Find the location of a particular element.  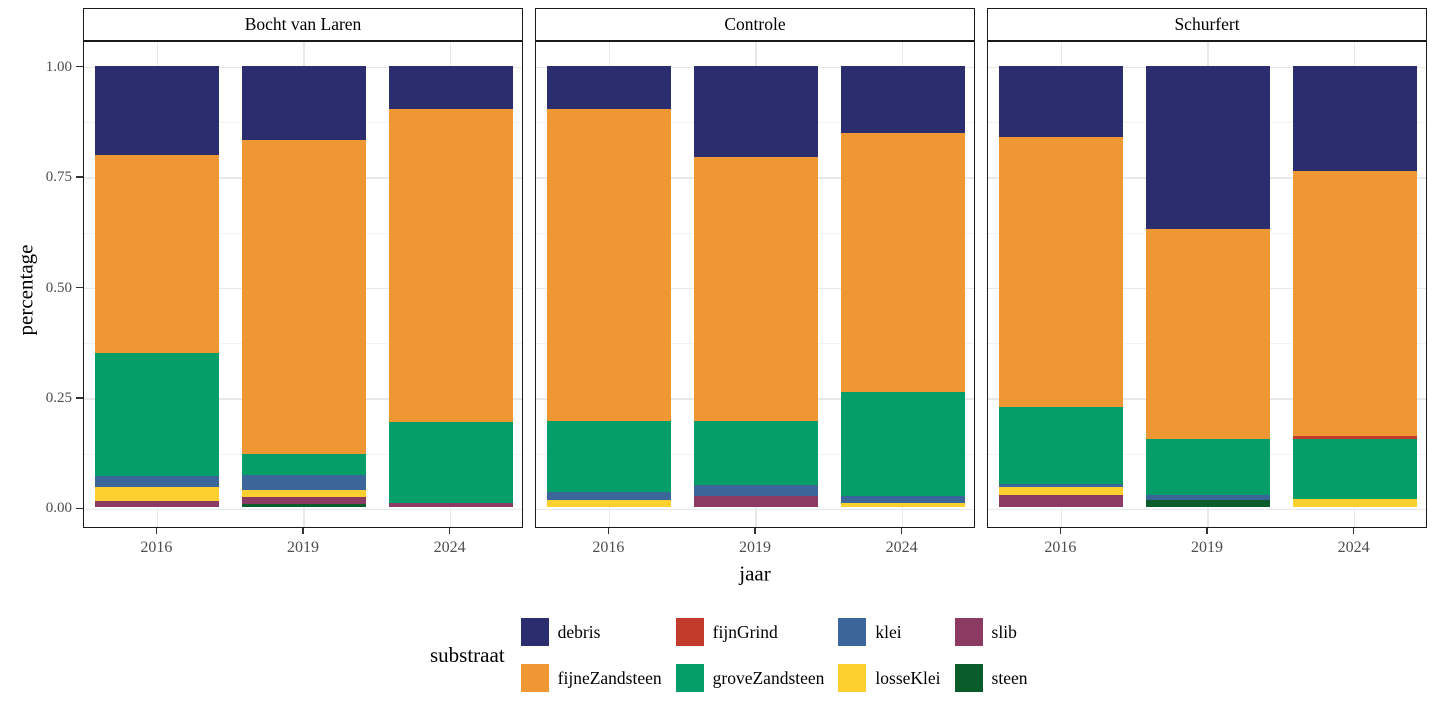

legend-item: losseKlei is located at coordinates (892, 678).